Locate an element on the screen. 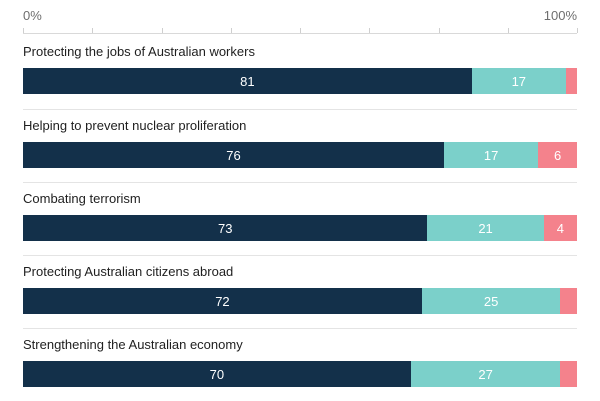  segment-value-label: 4 is located at coordinates (560, 228).